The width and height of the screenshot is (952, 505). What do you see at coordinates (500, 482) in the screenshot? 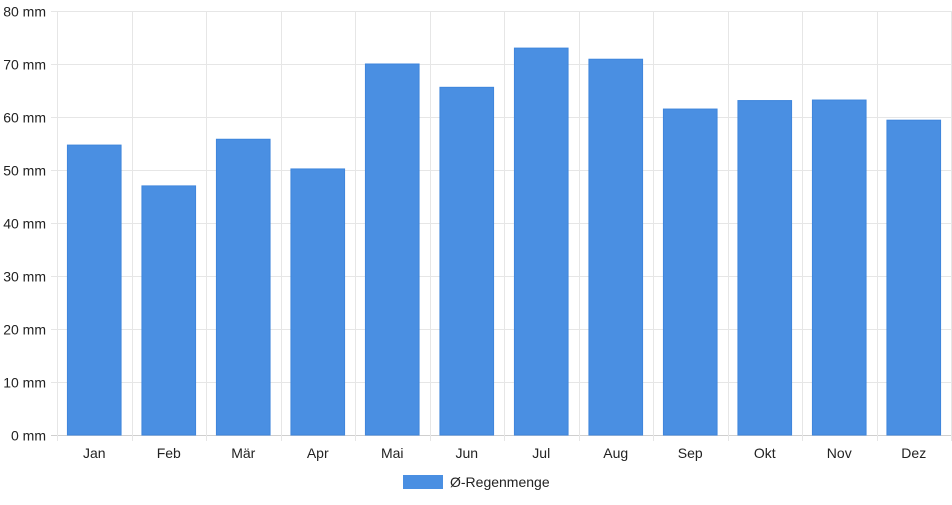
I see `legend-label: Ø-Regenmenge` at bounding box center [500, 482].